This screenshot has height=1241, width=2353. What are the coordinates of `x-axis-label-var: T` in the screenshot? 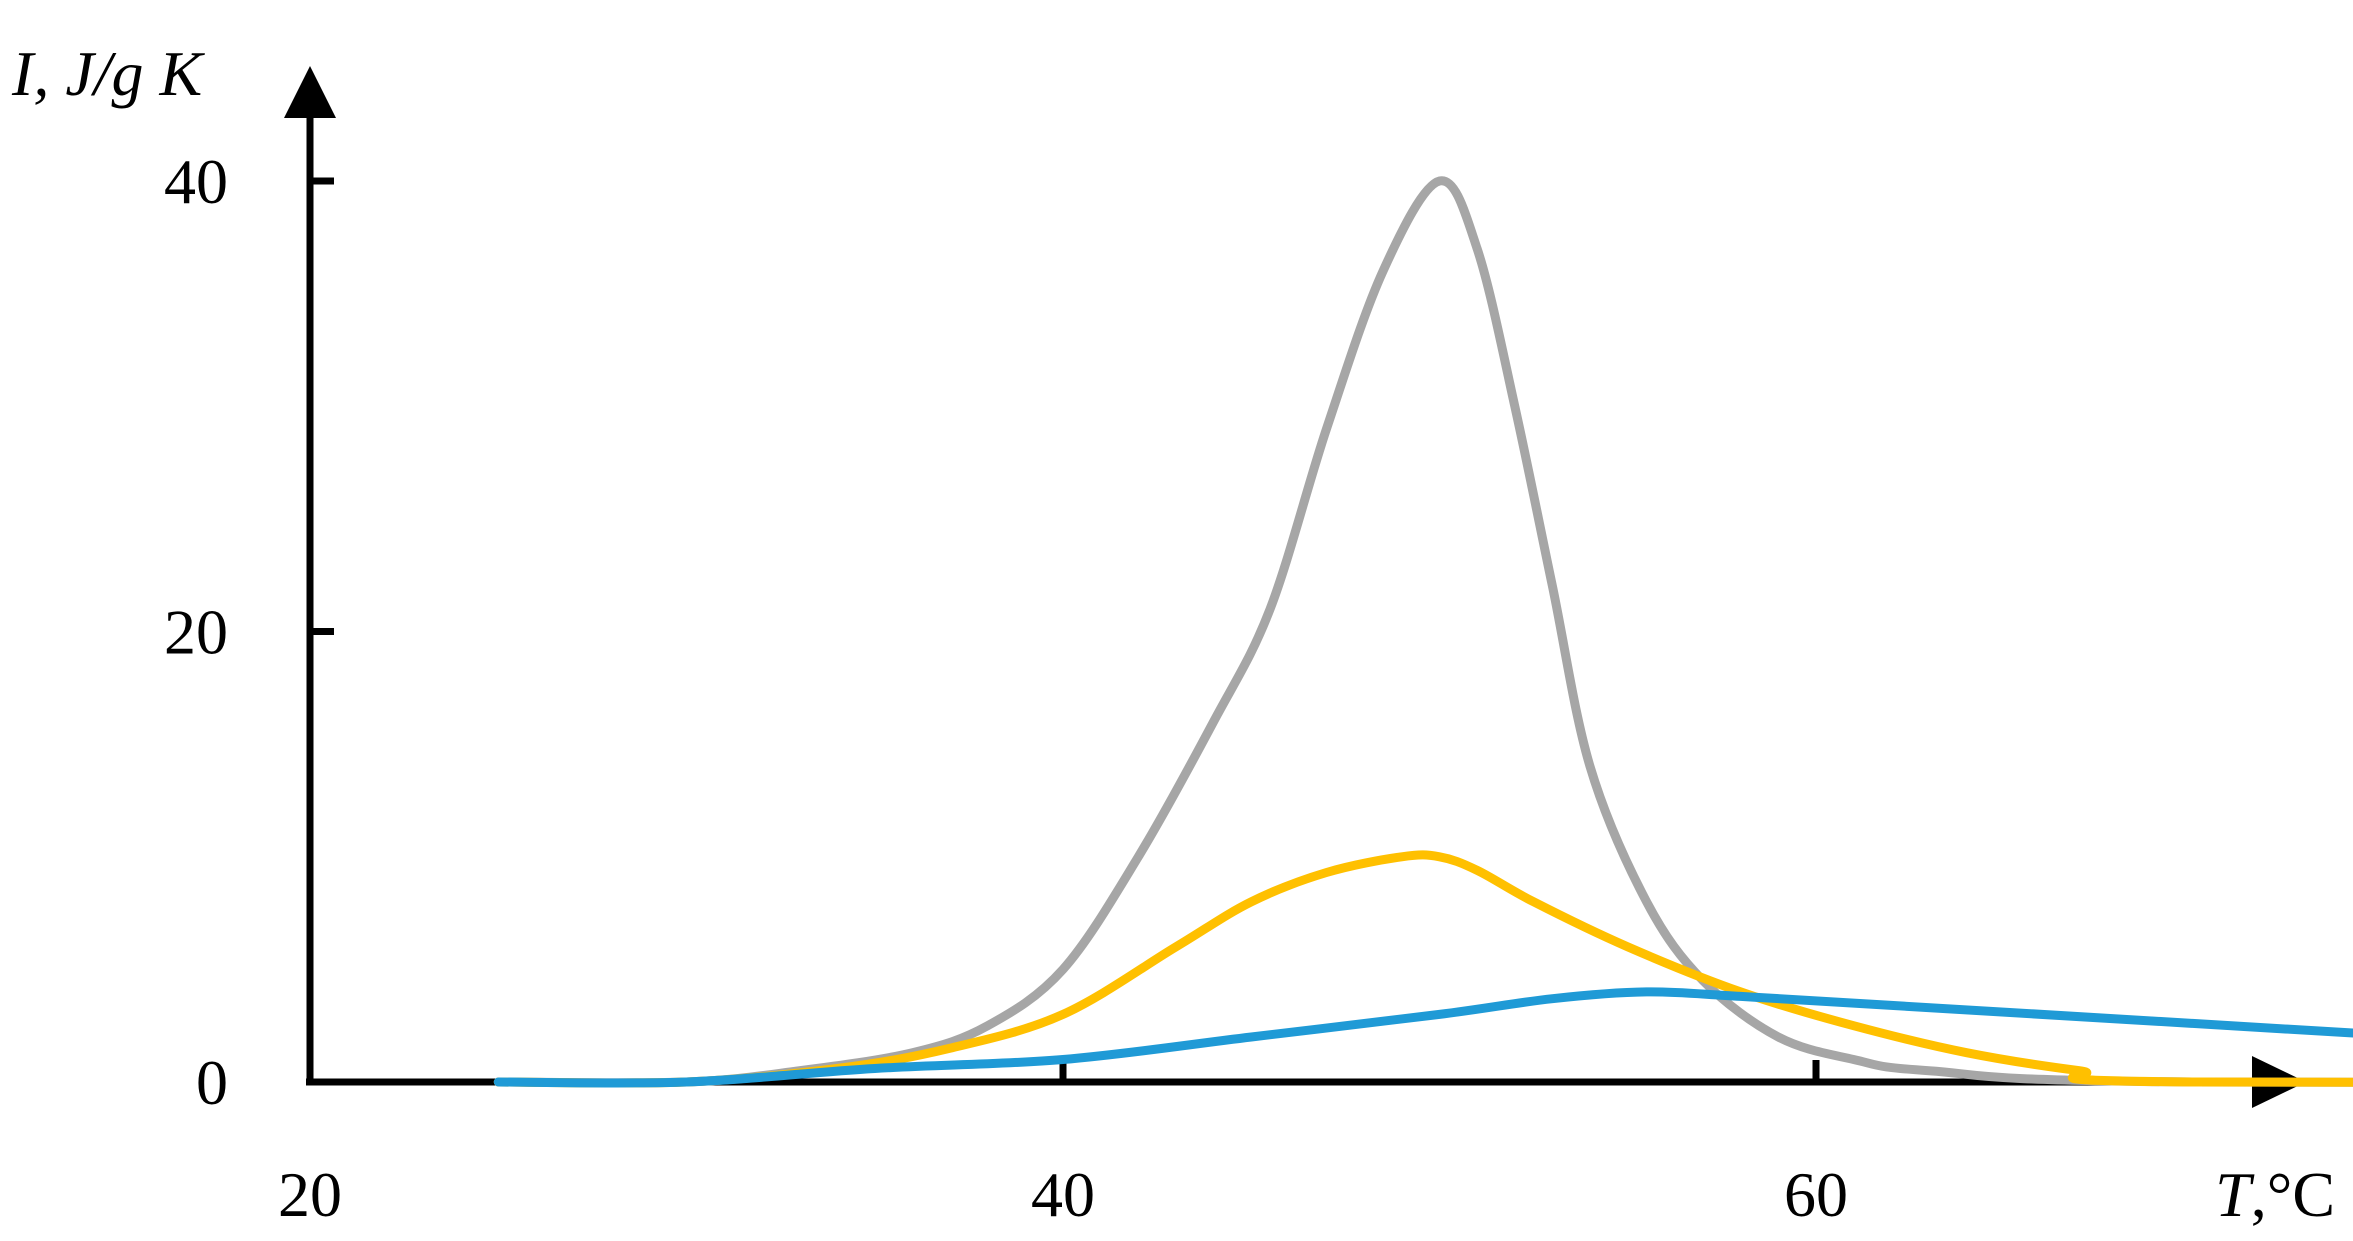 It's located at (2235, 1194).